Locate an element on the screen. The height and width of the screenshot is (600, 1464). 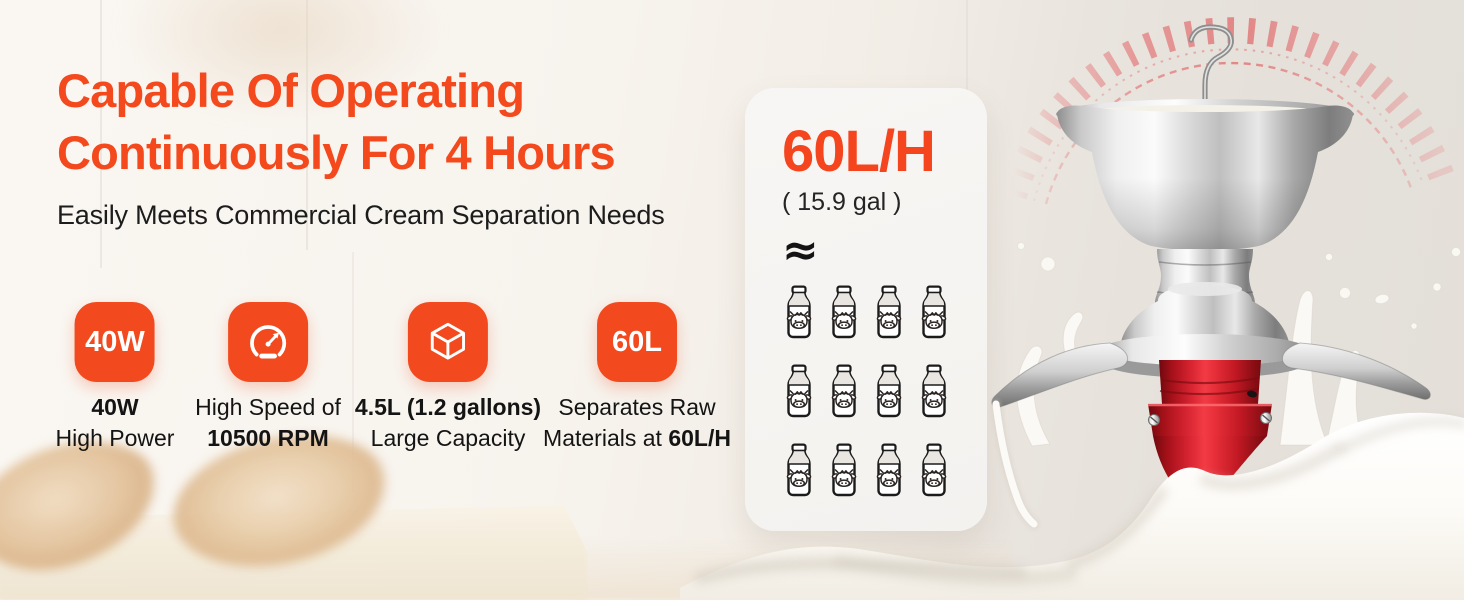
badge-40w: 40W is located at coordinates (114, 342).